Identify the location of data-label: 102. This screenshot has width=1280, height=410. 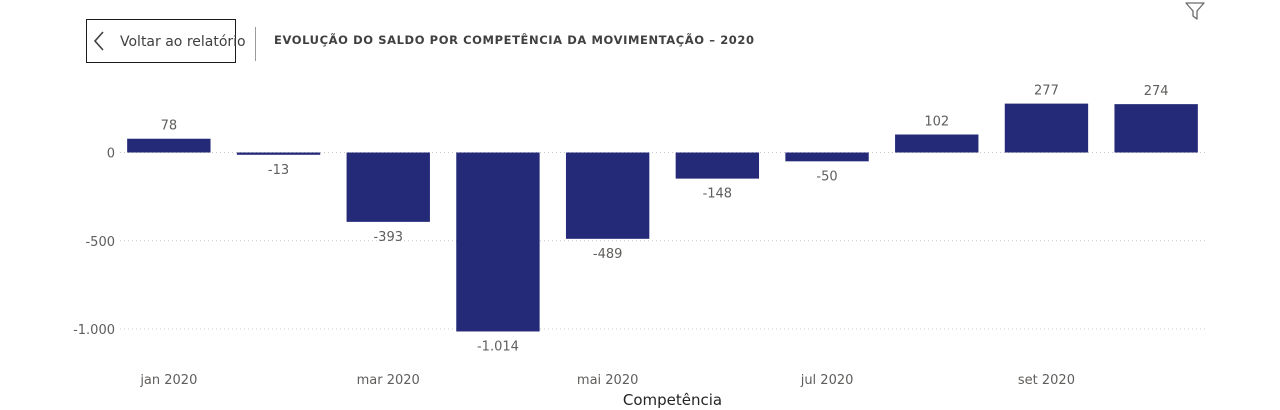
(936, 121).